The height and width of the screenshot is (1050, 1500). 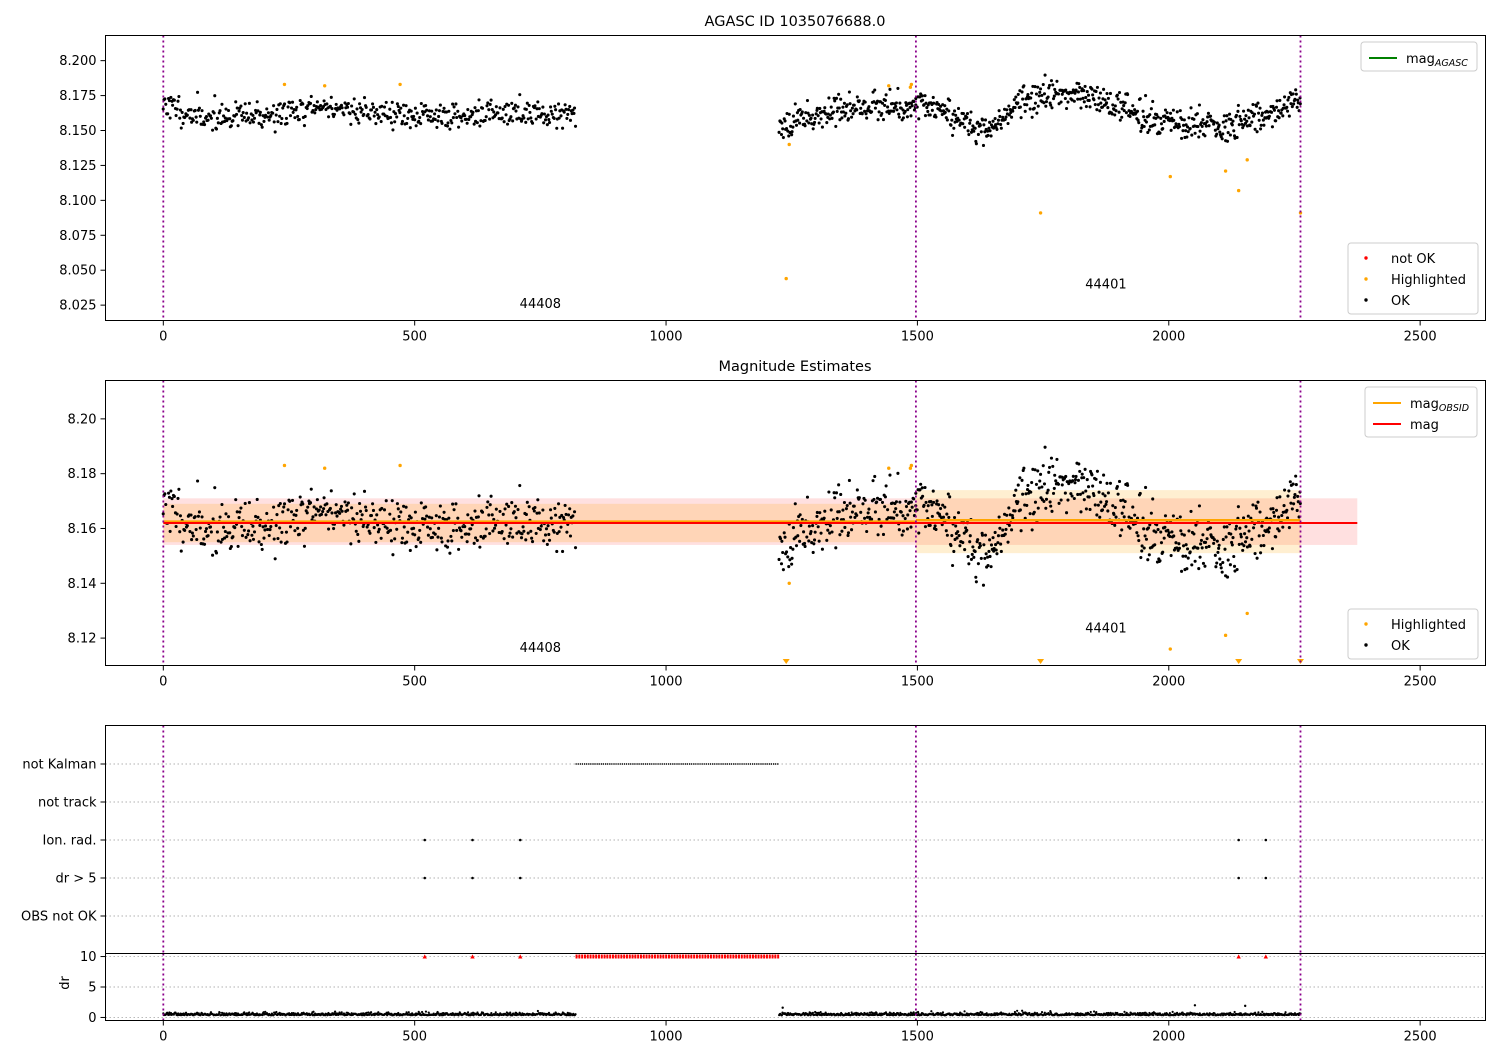 I want to click on obsid-label: 44408, so click(x=540, y=304).